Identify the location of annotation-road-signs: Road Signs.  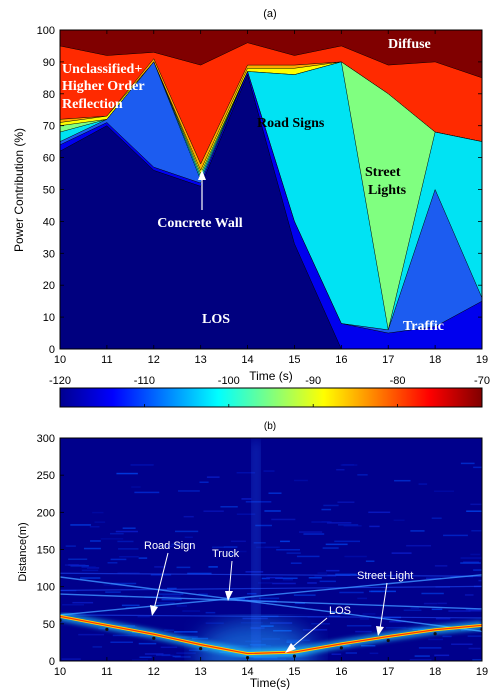
(291, 123).